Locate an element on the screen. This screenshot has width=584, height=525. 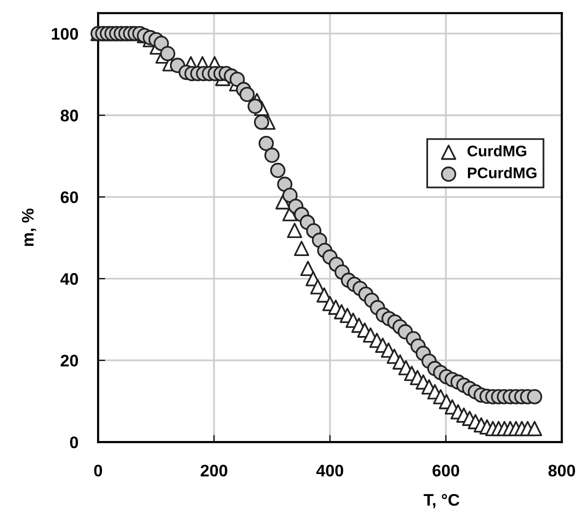
legend-label: CurdMG is located at coordinates (497, 150).